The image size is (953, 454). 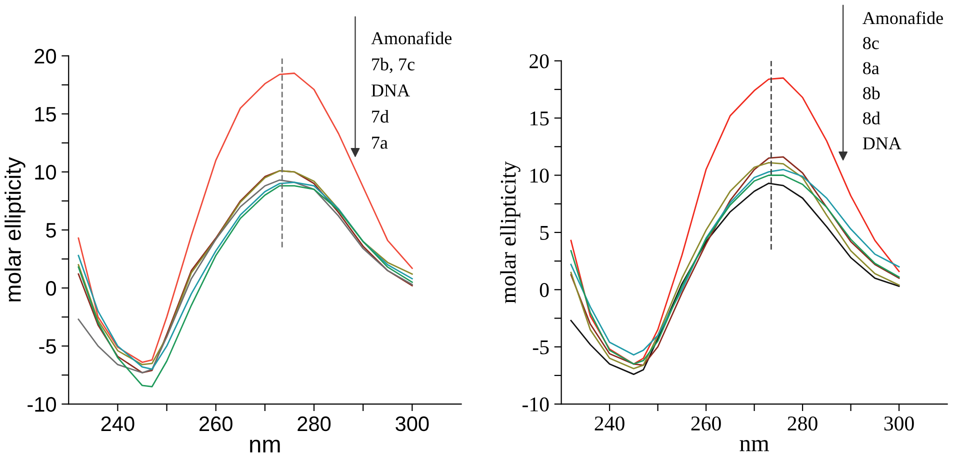 What do you see at coordinates (393, 66) in the screenshot?
I see `annotation: 7b, 7c` at bounding box center [393, 66].